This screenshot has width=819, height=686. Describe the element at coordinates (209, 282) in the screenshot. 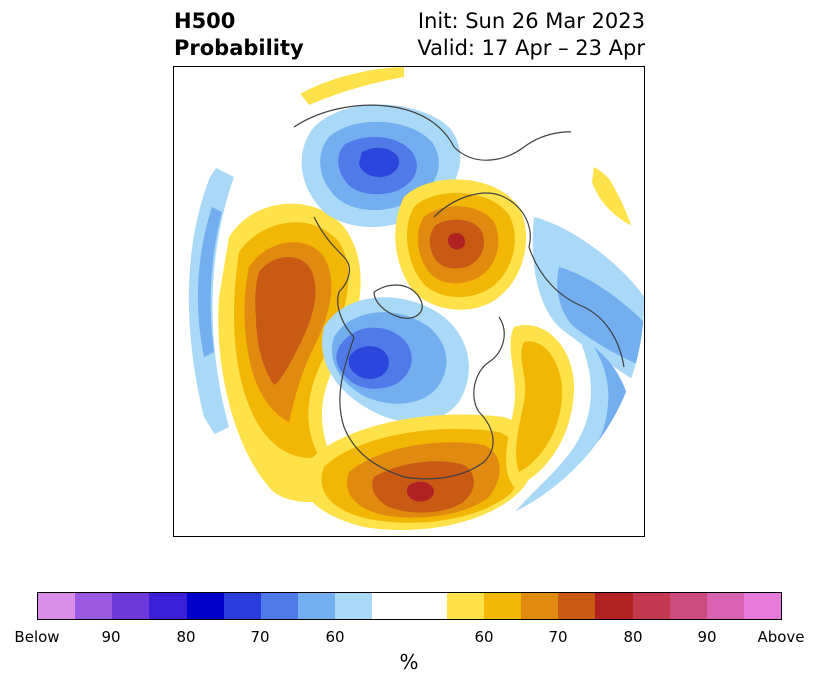

I see `below-normal-west-pacific-core` at that location.